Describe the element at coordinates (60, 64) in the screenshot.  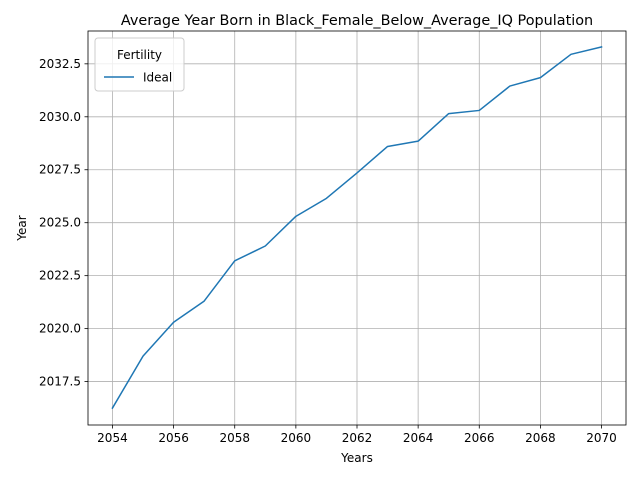
I see `y-tick-label: 2032.5` at that location.